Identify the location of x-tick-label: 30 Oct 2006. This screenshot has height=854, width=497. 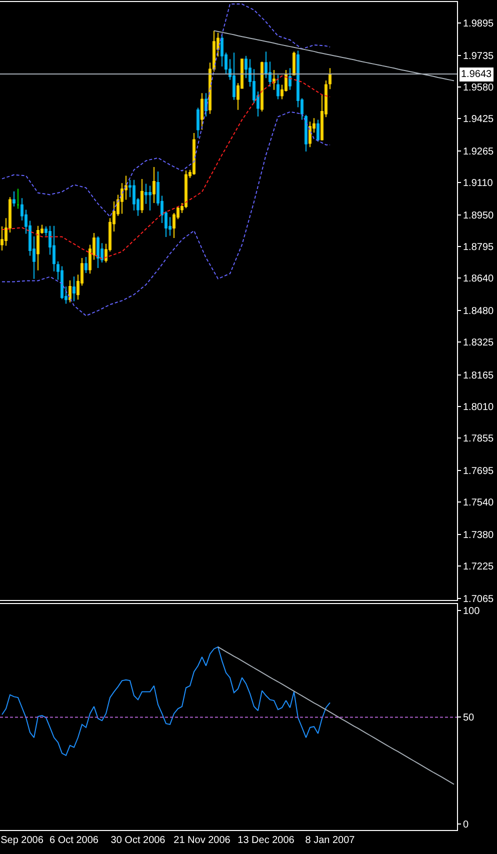
(138, 840).